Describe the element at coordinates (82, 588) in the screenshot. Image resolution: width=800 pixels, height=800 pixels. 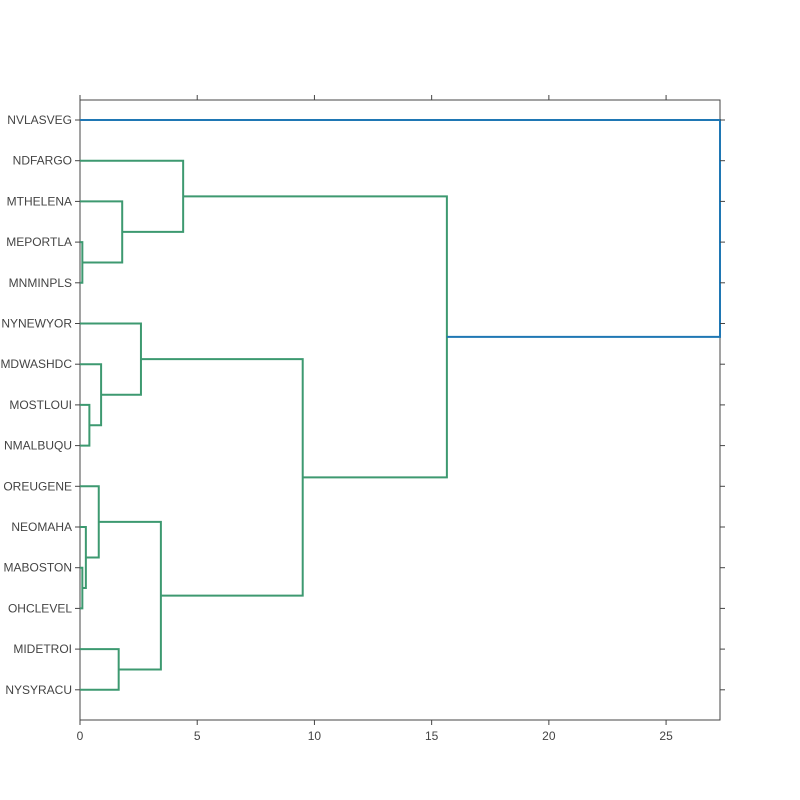
I see `dendrogram-link-n7` at that location.